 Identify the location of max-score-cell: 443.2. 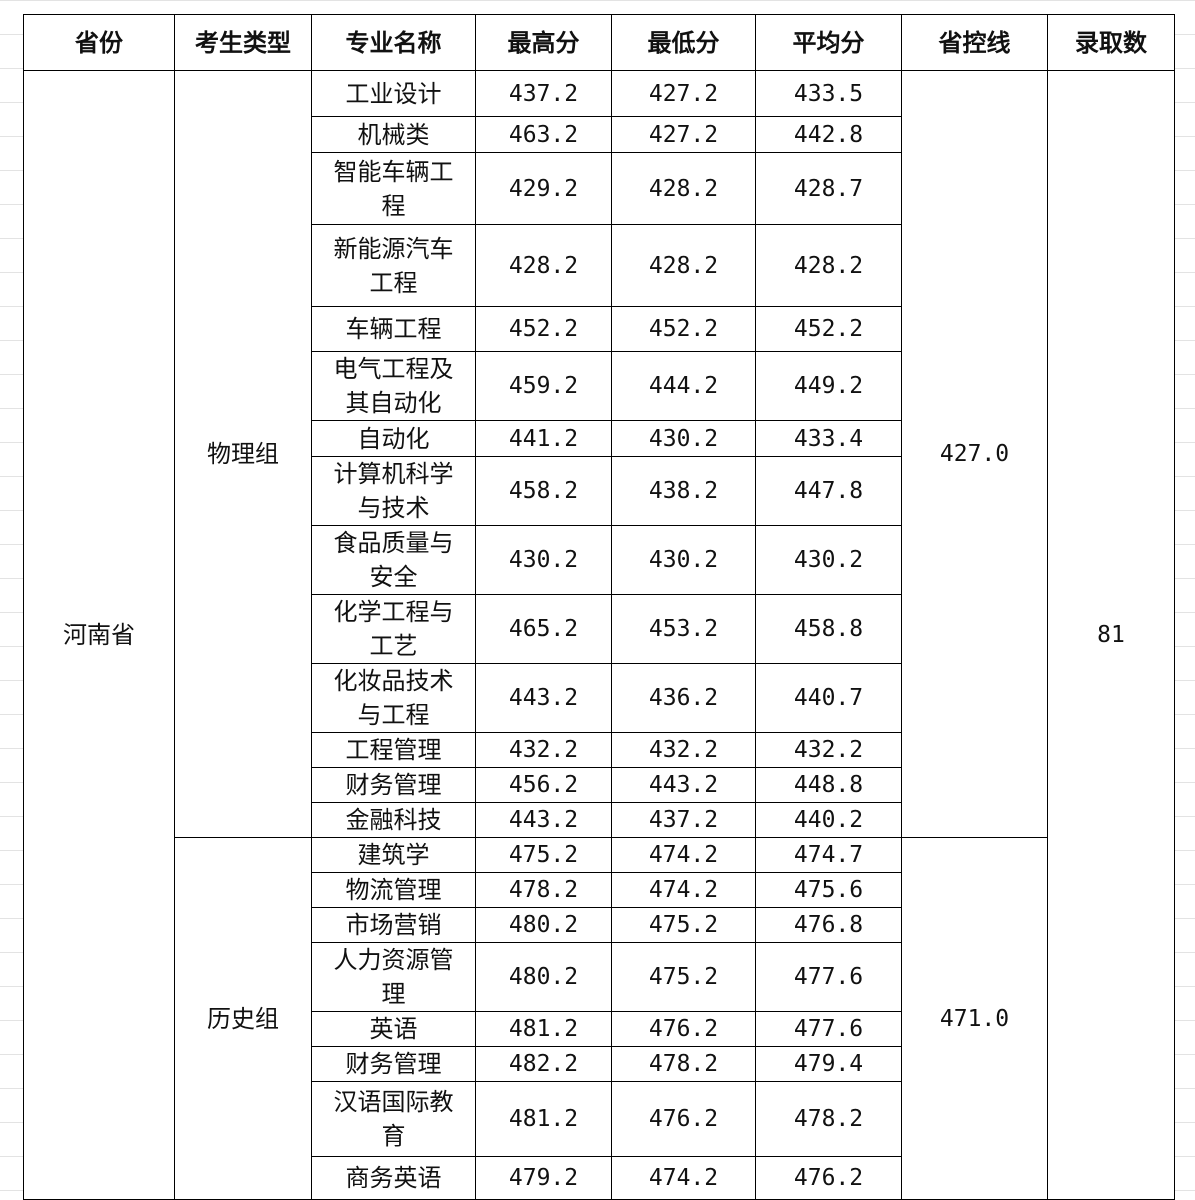
(543, 698).